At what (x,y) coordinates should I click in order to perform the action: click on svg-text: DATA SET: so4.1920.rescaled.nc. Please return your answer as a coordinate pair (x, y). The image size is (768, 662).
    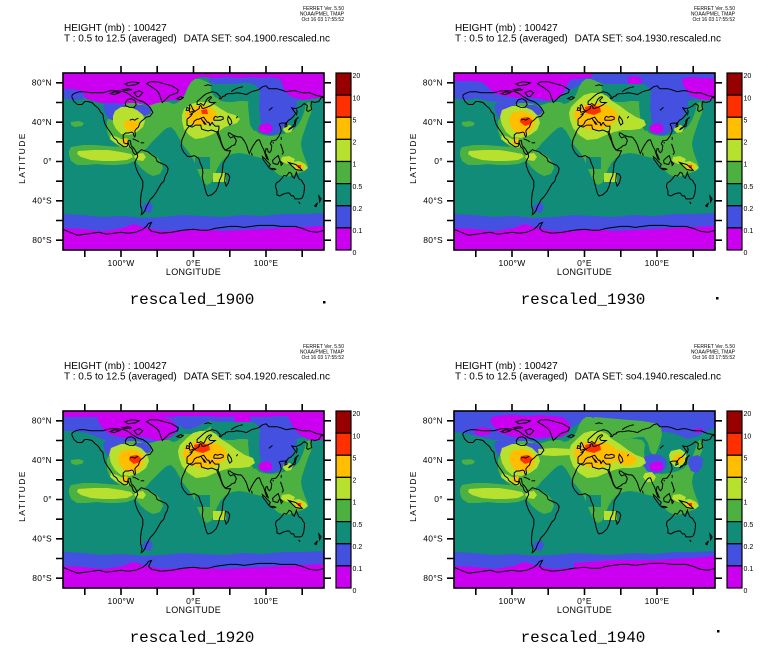
    Looking at the image, I should click on (257, 377).